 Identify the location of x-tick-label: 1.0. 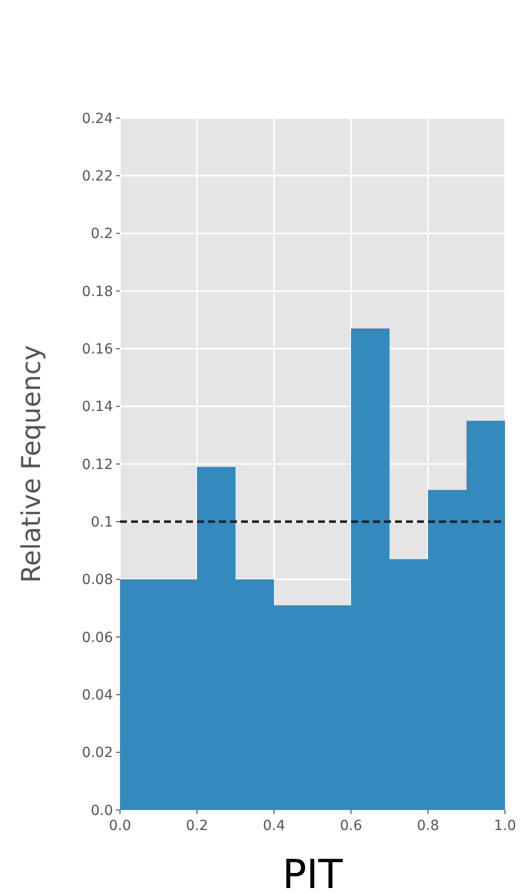
(505, 826).